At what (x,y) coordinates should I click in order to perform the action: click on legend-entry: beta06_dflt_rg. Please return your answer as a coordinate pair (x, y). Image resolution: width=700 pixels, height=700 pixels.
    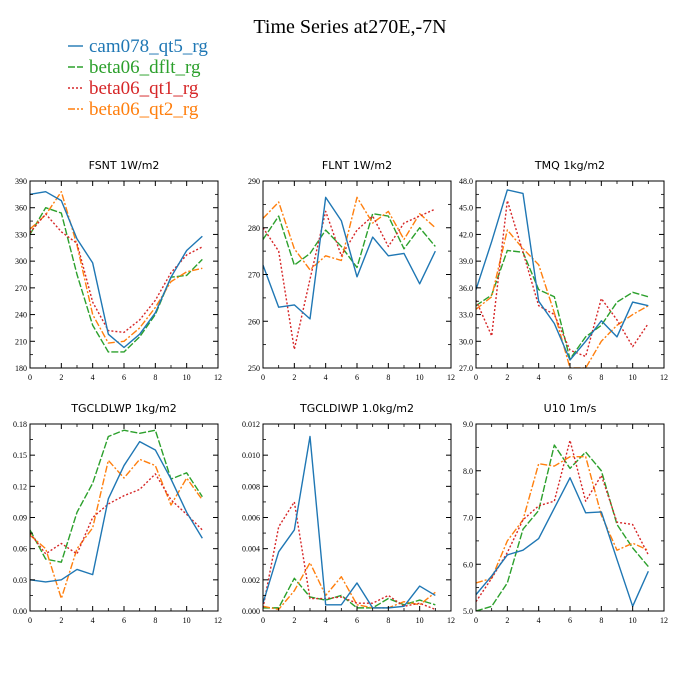
    Looking at the image, I should click on (145, 67).